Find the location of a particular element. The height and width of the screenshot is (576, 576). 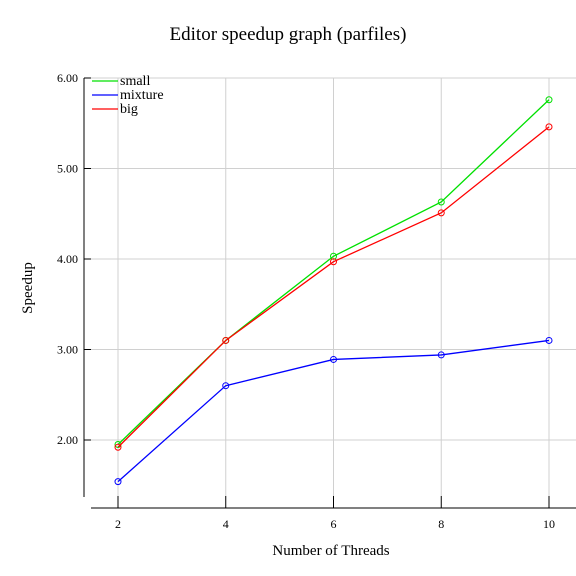

x-tick-label: 10 is located at coordinates (549, 524).